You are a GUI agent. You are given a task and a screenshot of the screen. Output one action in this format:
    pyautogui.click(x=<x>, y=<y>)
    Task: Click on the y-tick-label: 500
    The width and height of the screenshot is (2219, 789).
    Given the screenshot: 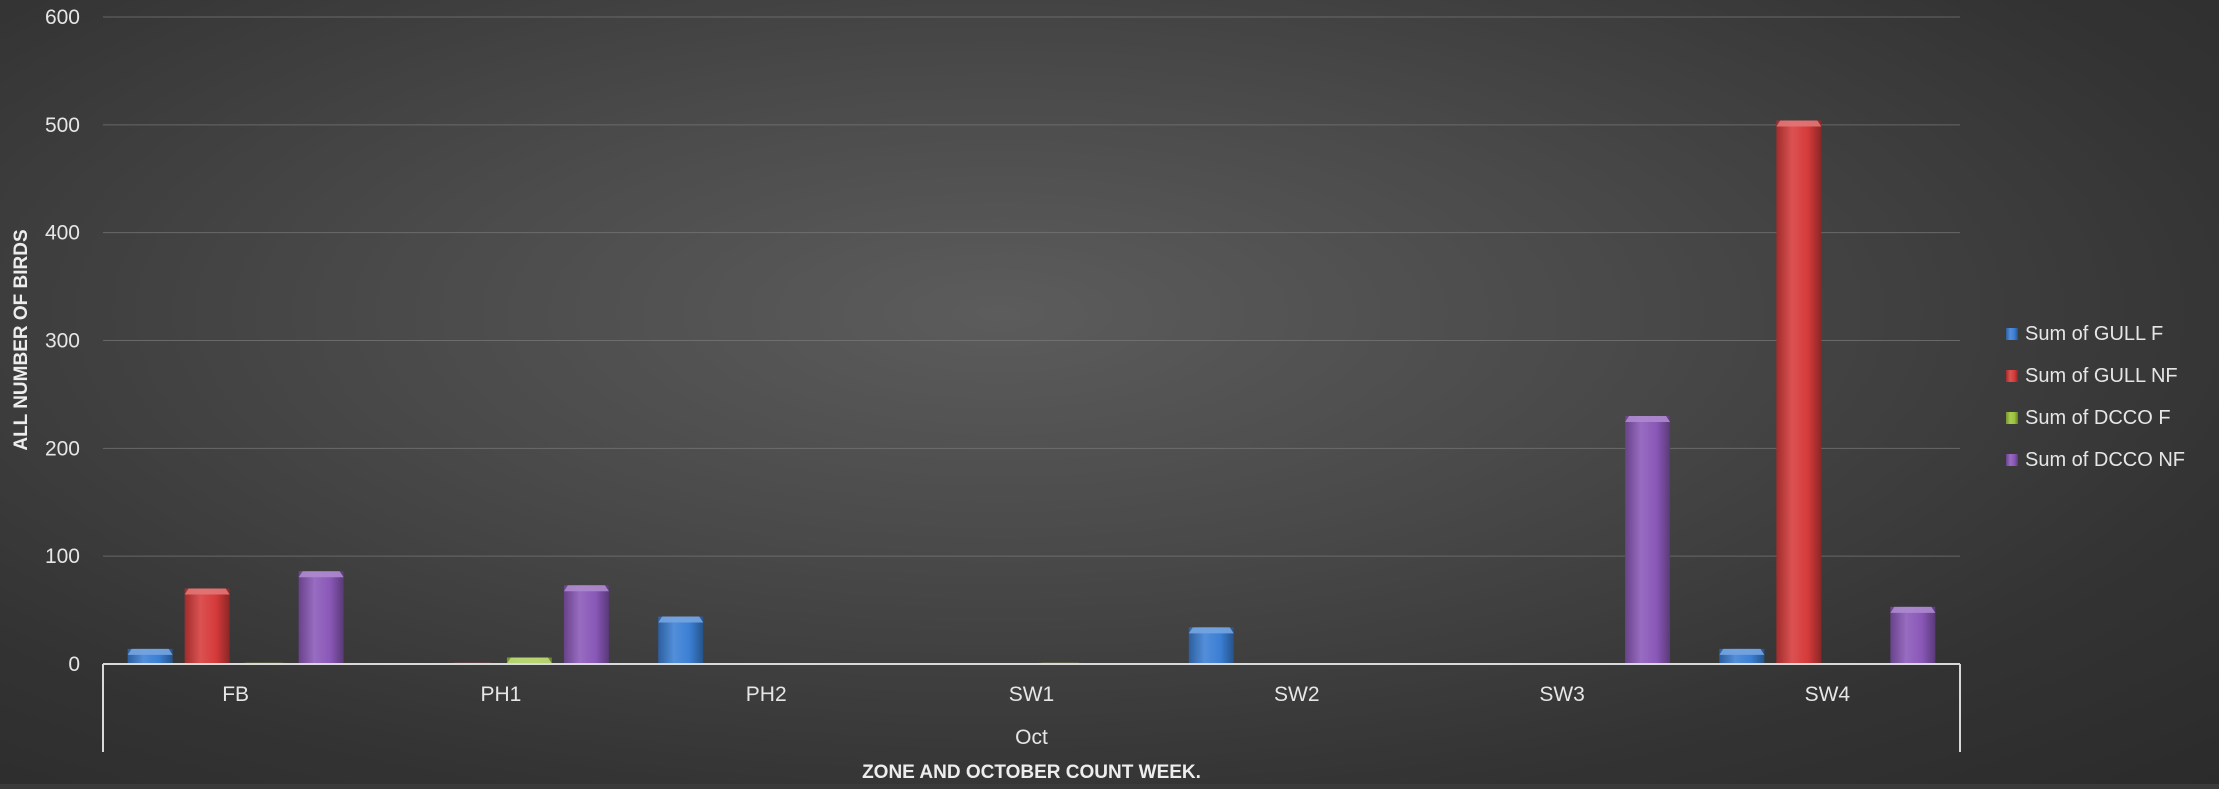 What is the action you would take?
    pyautogui.click(x=62, y=125)
    